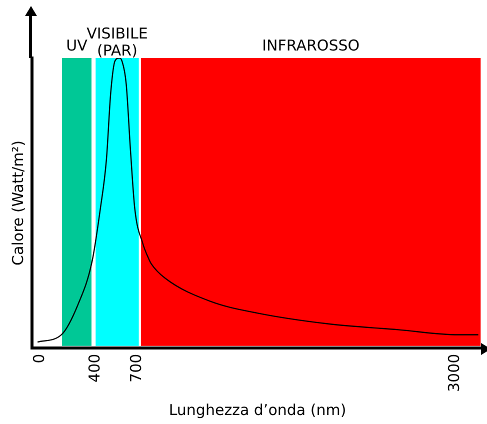 This screenshot has height=424, width=487. What do you see at coordinates (39, 359) in the screenshot?
I see `x-tick-label: 0` at bounding box center [39, 359].